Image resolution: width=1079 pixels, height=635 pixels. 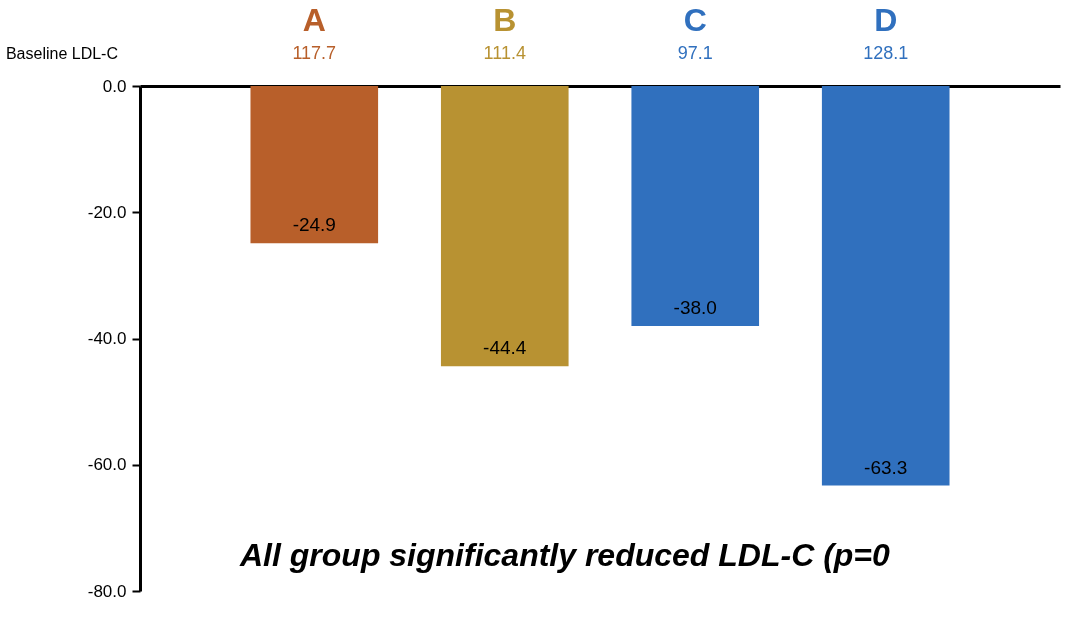 I want to click on x-tick-label: C, so click(x=695, y=20).